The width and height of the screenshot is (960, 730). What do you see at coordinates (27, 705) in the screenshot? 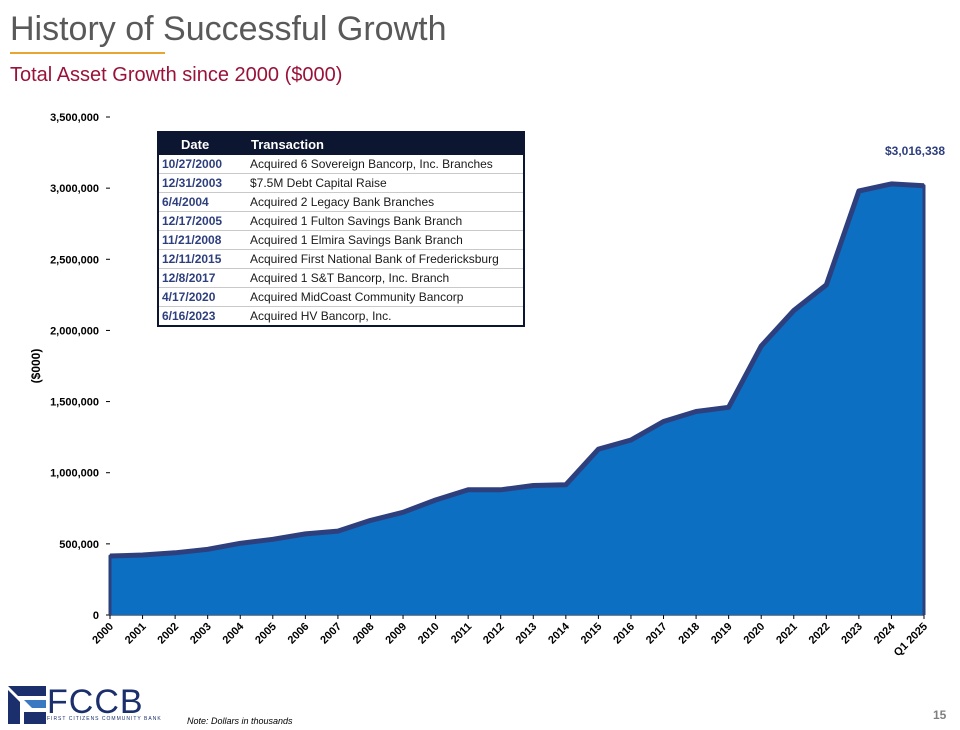
I see `fccb-logo-icon` at bounding box center [27, 705].